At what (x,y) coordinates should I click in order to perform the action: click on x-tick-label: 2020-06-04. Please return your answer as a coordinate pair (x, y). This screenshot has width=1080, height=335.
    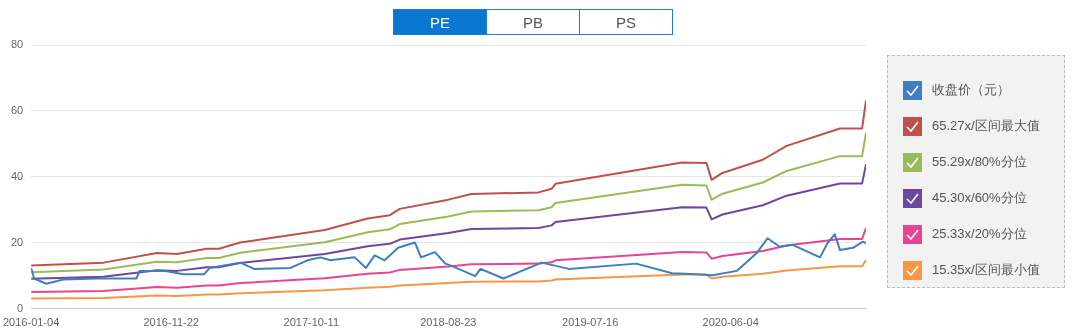
    Looking at the image, I should click on (730, 322).